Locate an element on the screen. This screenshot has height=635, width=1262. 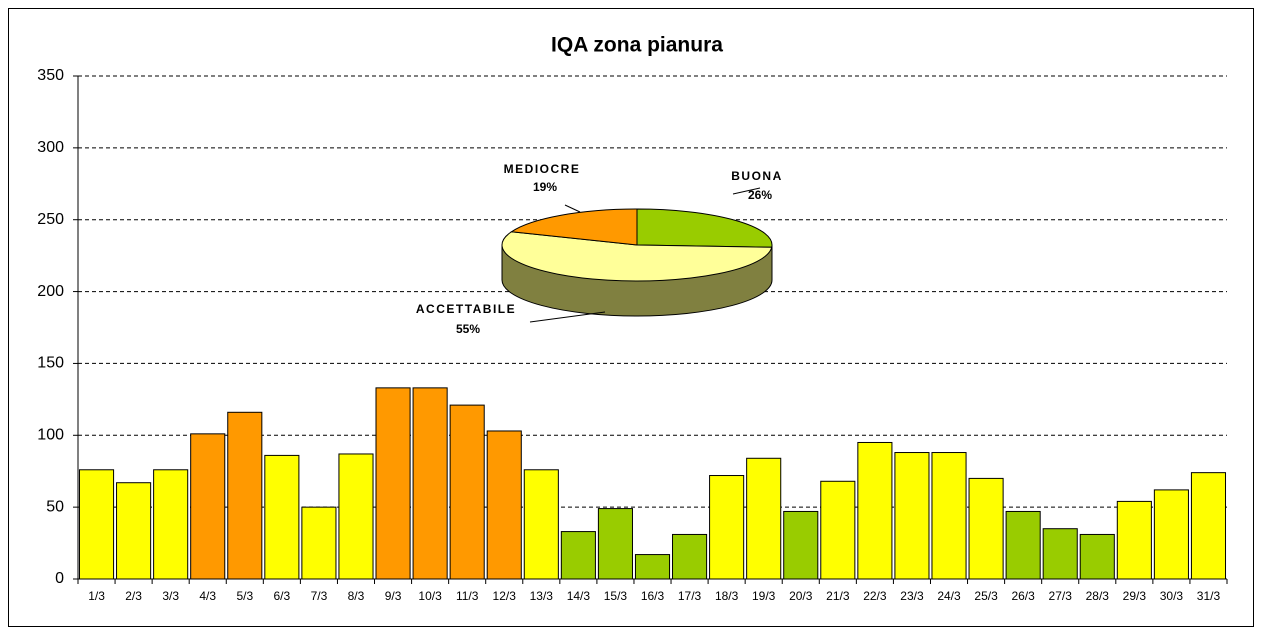
x-tick-label: 12/3 is located at coordinates (505, 596).